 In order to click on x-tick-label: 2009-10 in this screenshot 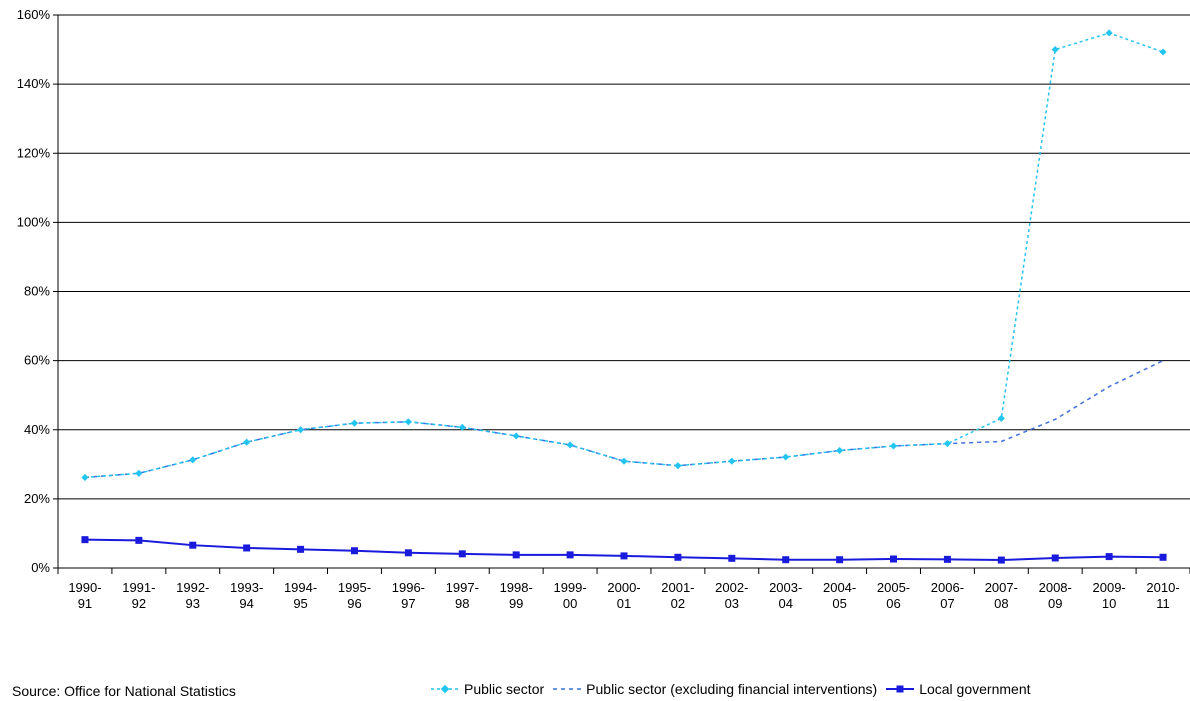, I will do `click(1109, 595)`.